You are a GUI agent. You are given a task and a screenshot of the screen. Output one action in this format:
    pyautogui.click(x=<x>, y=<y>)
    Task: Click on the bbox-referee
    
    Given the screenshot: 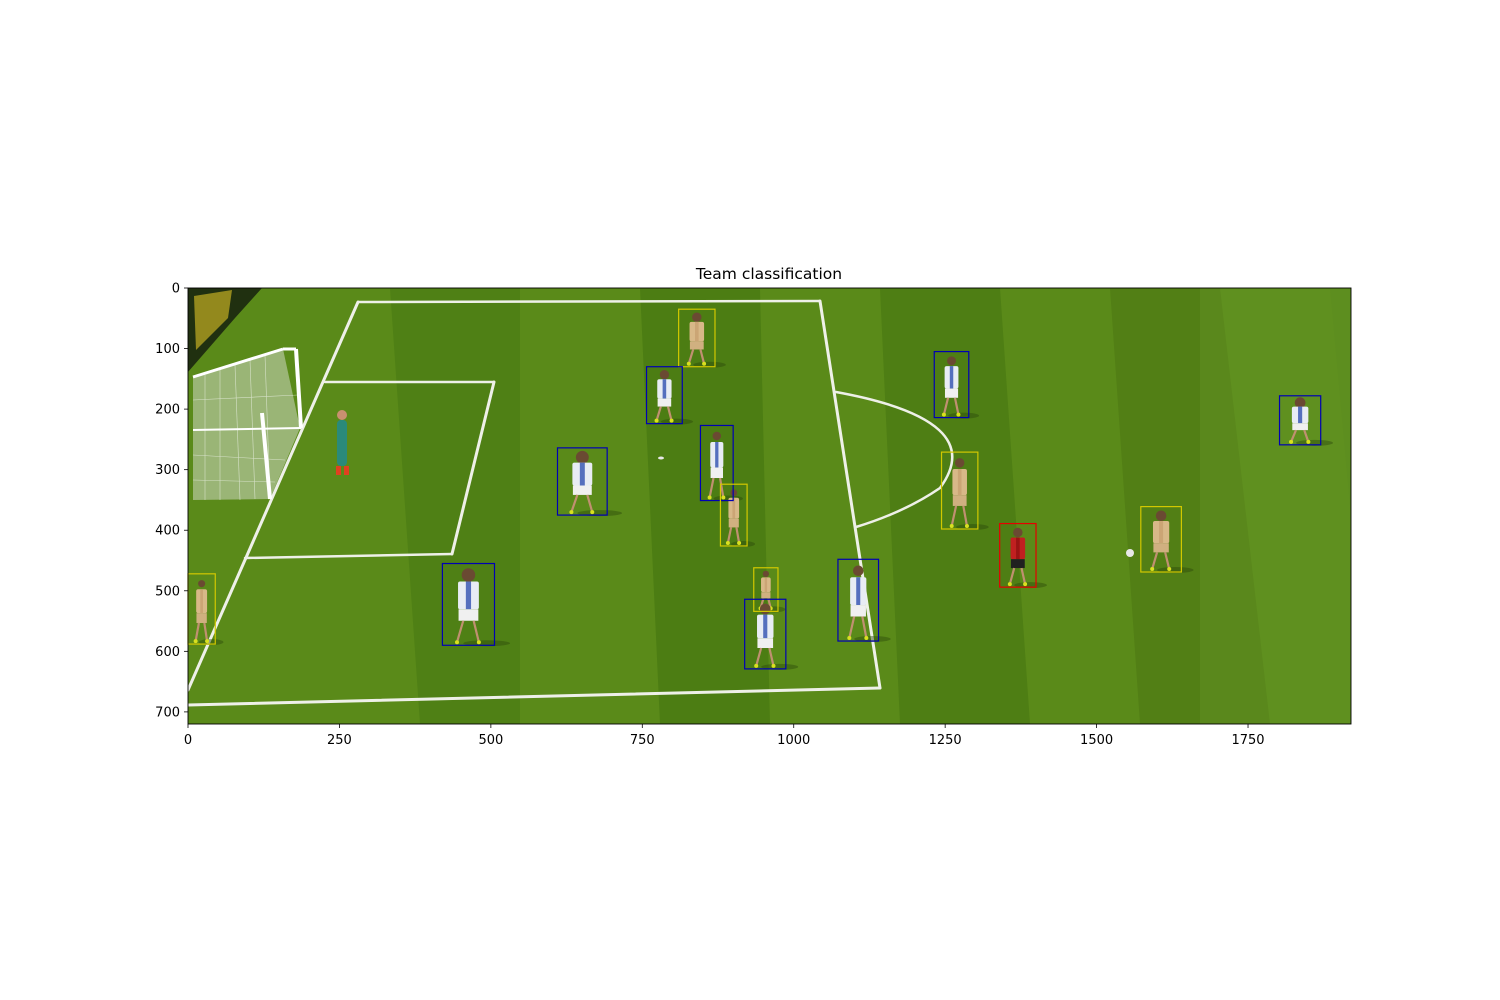 What is the action you would take?
    pyautogui.click(x=1018, y=555)
    